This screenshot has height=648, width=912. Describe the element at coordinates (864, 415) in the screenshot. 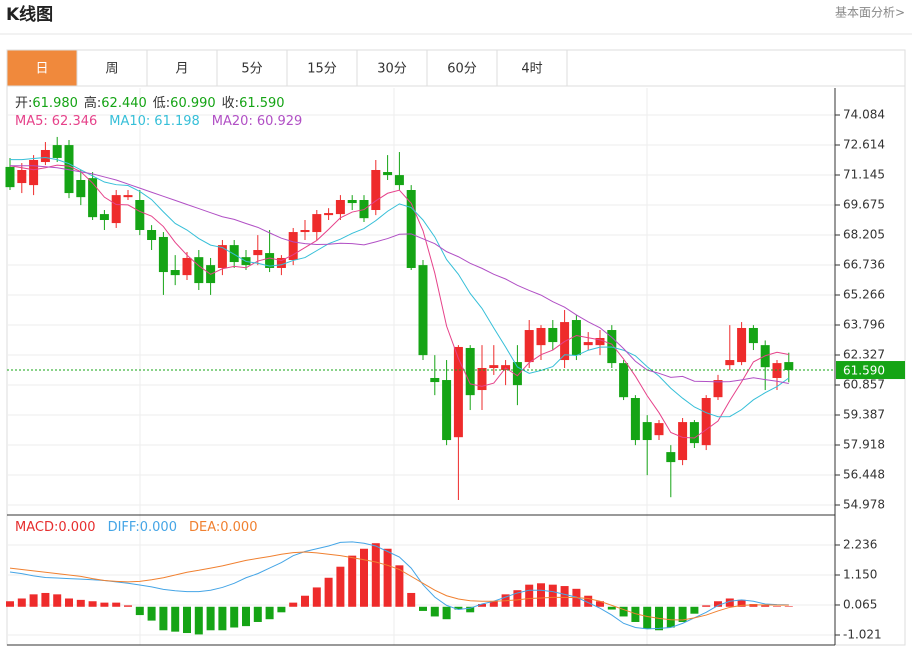

I see `y-tick-label: 59.387` at that location.